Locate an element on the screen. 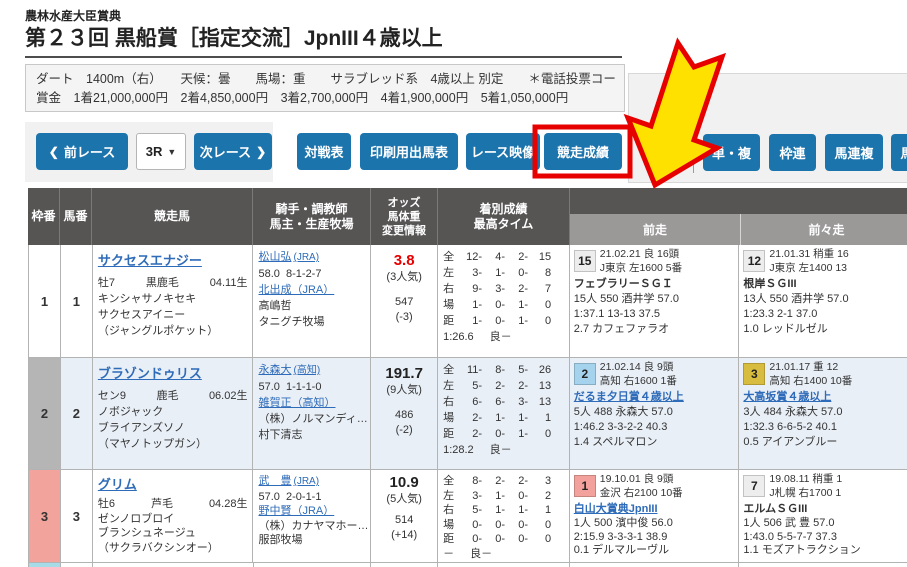 The image size is (907, 567). bracket-quinella-odds-button: 枠連 is located at coordinates (792, 152).